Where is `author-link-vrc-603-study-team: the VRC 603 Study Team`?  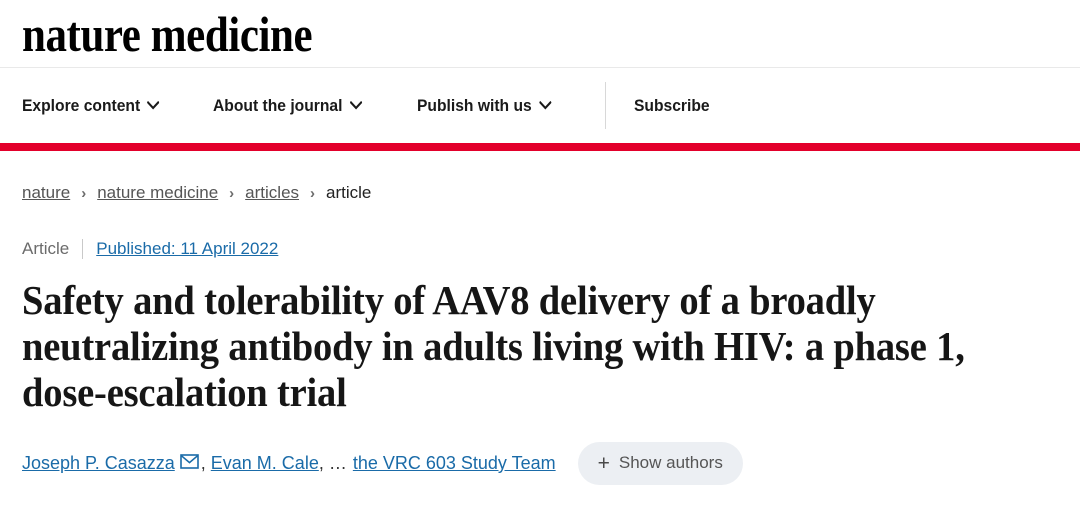 author-link-vrc-603-study-team: the VRC 603 Study Team is located at coordinates (454, 462).